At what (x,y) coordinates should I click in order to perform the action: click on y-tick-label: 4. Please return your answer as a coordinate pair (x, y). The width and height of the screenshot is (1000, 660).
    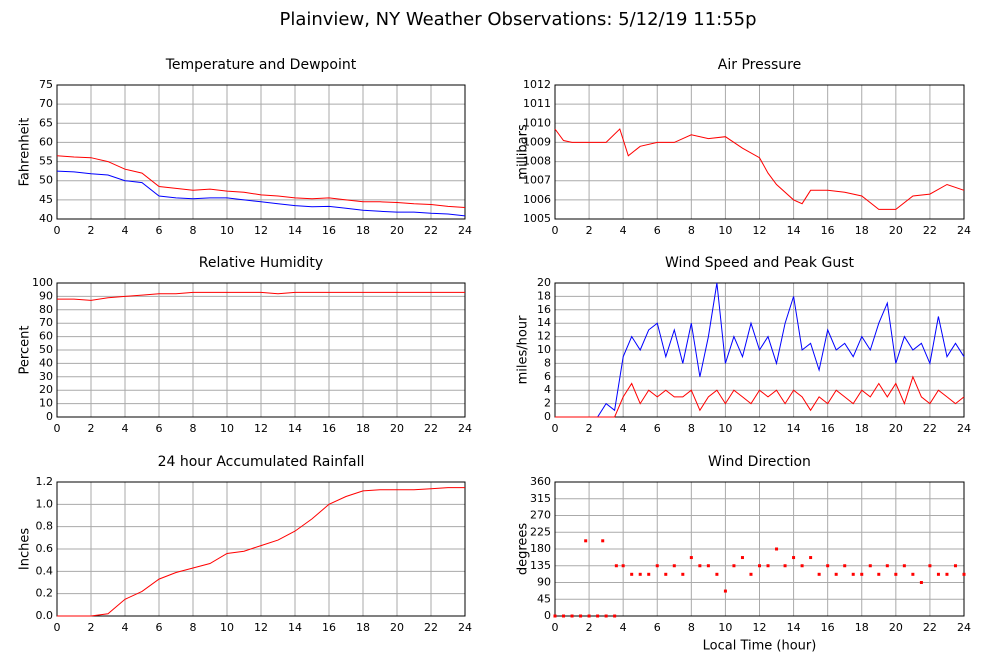
    Looking at the image, I should click on (547, 389).